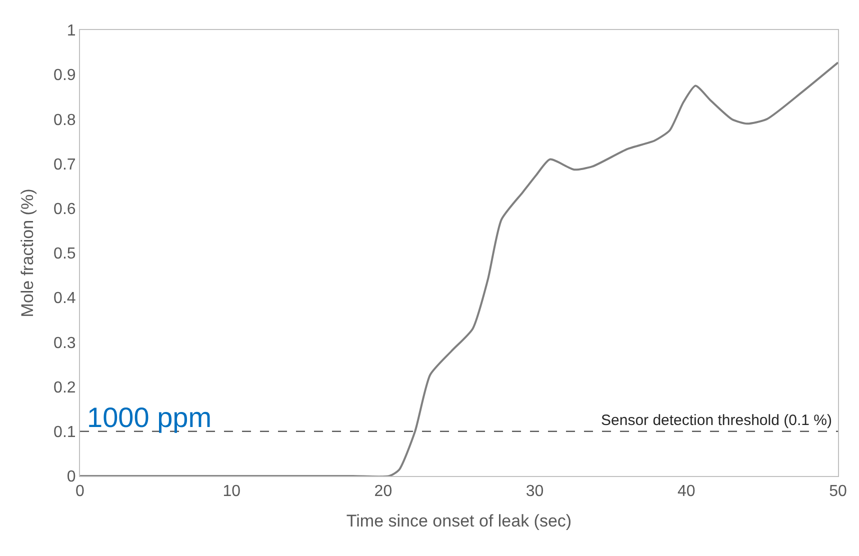  I want to click on y-tick-label: 1, so click(71, 31).